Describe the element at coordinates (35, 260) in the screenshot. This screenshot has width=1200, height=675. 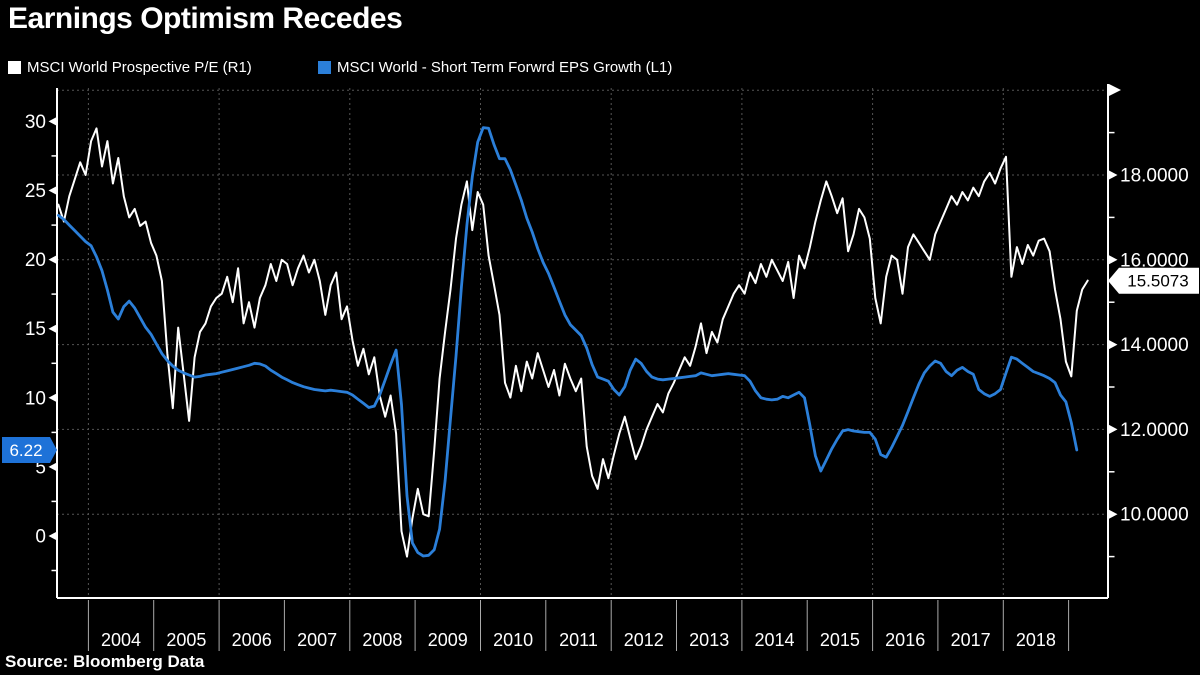
I see `left-axis-tick-label: 20` at that location.